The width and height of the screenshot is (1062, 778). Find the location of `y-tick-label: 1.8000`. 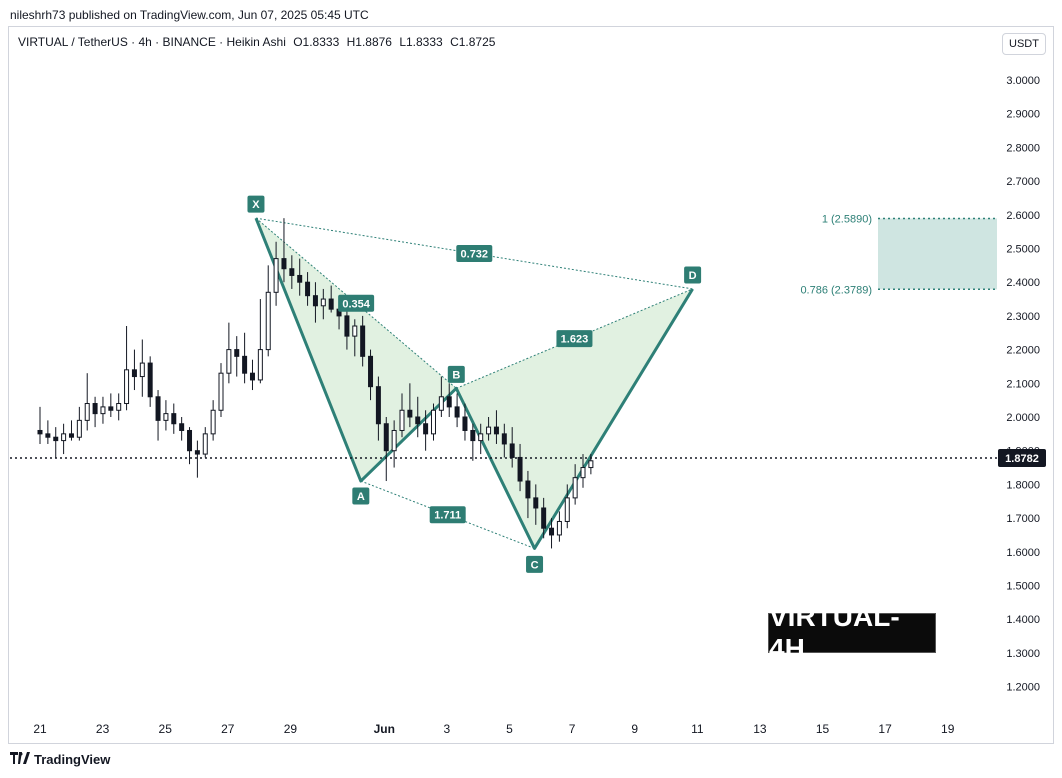

y-tick-label: 1.8000 is located at coordinates (1023, 485).